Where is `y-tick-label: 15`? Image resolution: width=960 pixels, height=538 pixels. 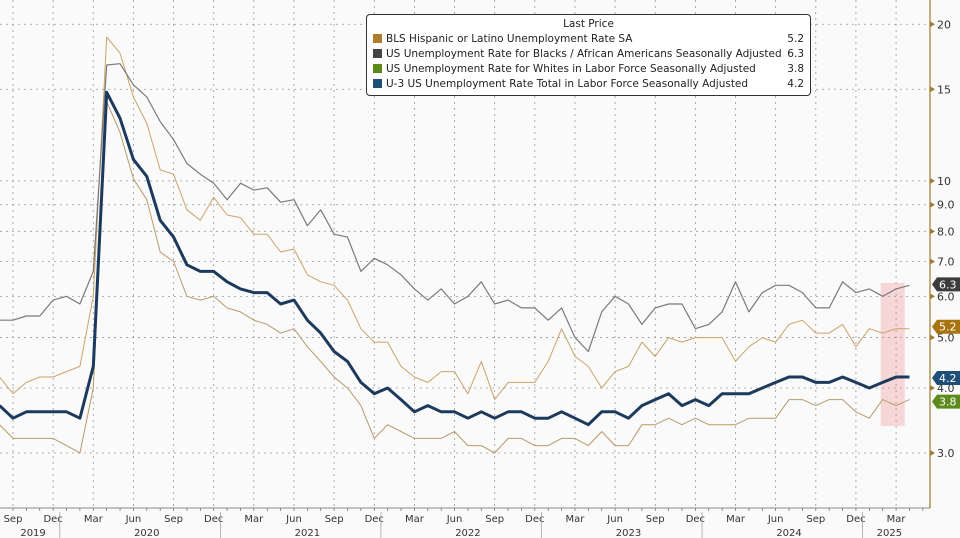 y-tick-label: 15 is located at coordinates (944, 89).